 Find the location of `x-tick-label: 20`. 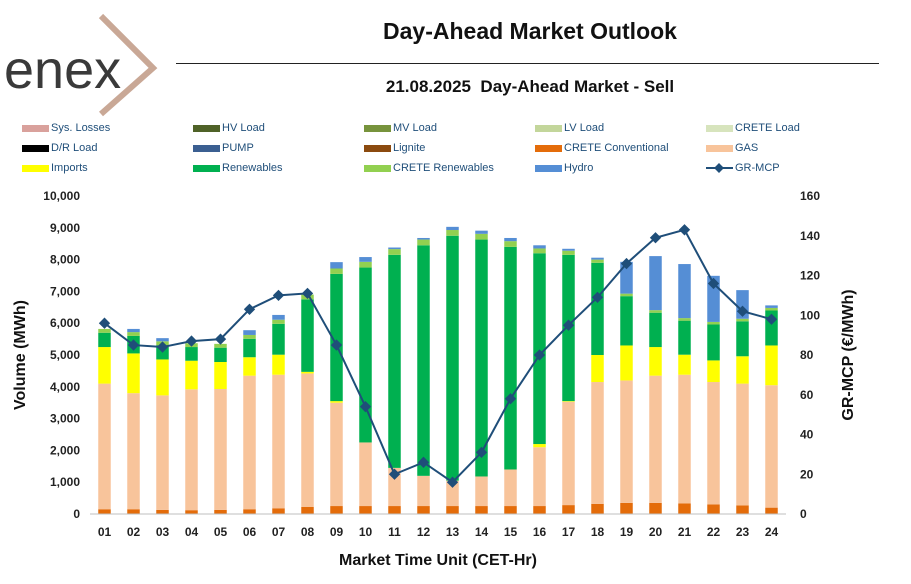

x-tick-label: 20 is located at coordinates (656, 532).